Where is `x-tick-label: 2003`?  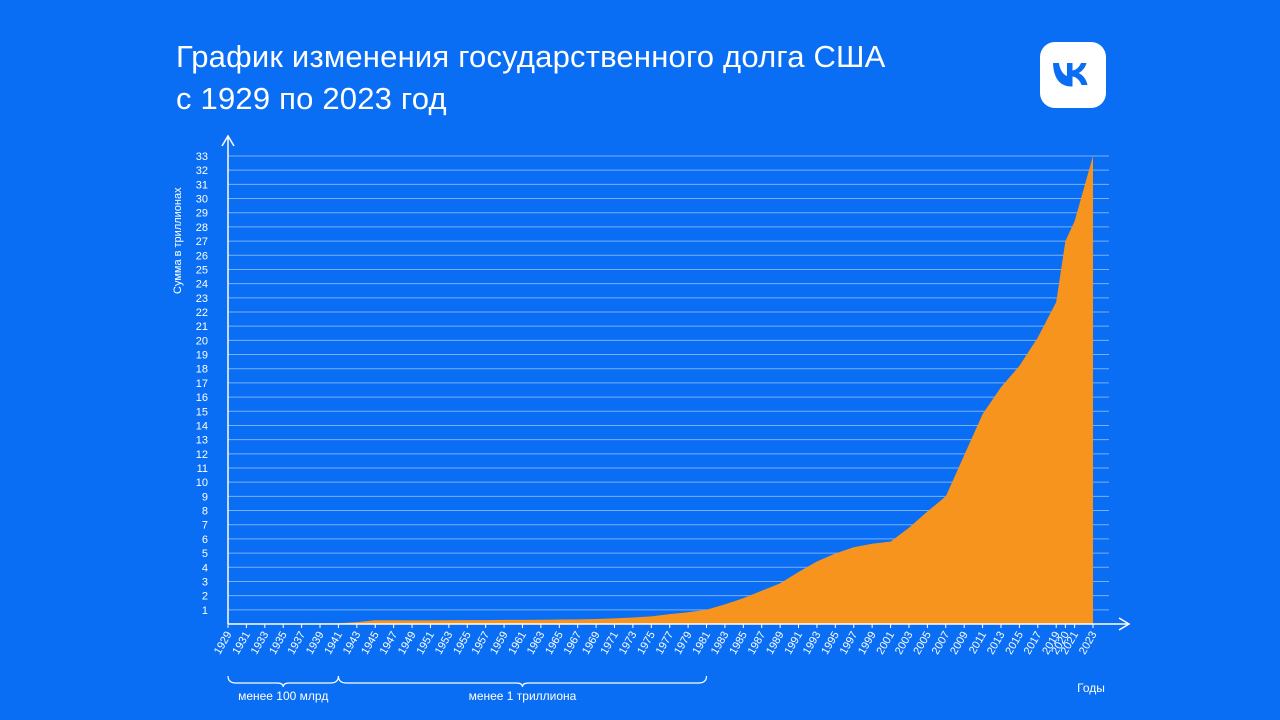 x-tick-label: 2003 is located at coordinates (904, 643).